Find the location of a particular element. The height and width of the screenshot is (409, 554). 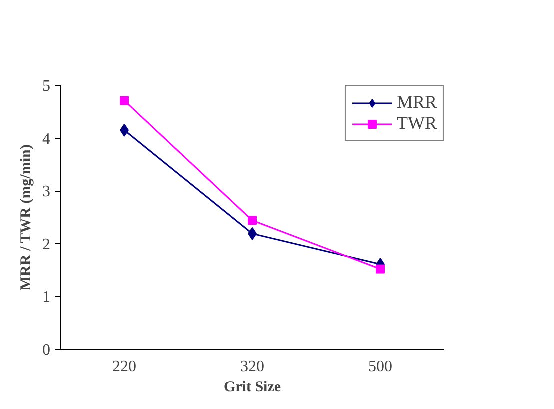

x-tick-label: 500 is located at coordinates (380, 367).